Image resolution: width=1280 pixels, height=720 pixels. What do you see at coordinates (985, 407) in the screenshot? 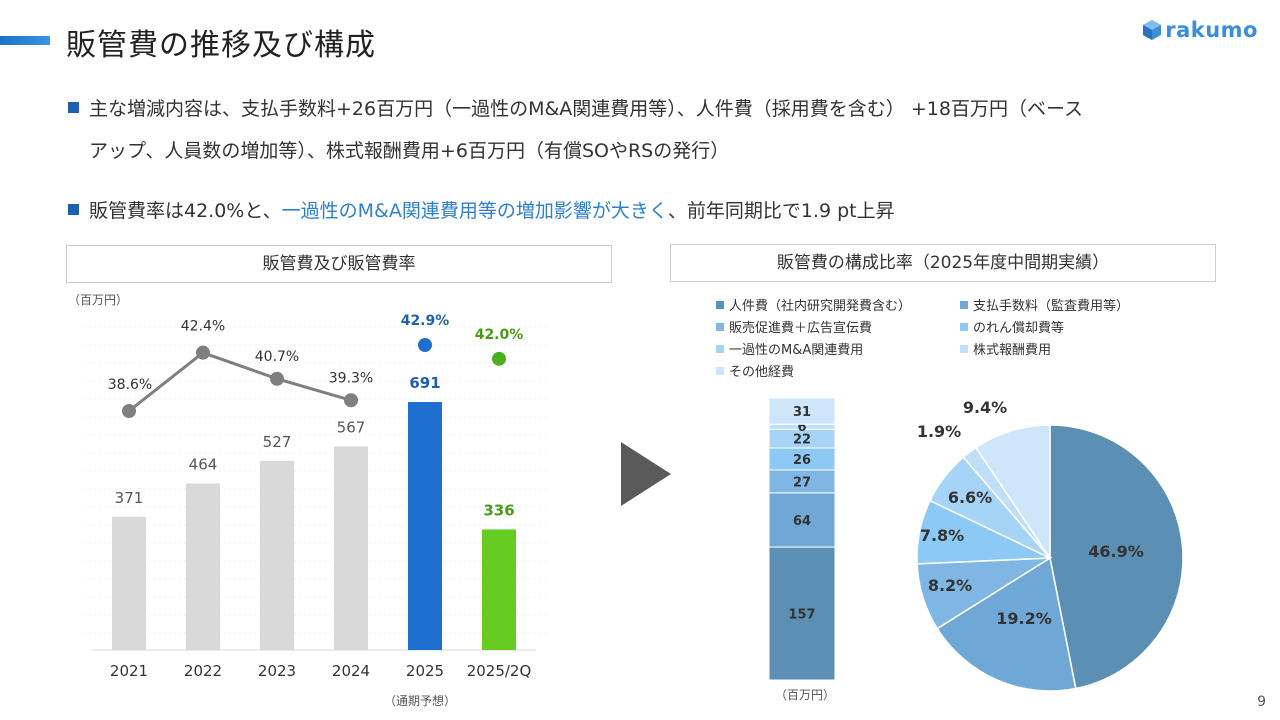
I see `pie-label: 9.4%` at bounding box center [985, 407].